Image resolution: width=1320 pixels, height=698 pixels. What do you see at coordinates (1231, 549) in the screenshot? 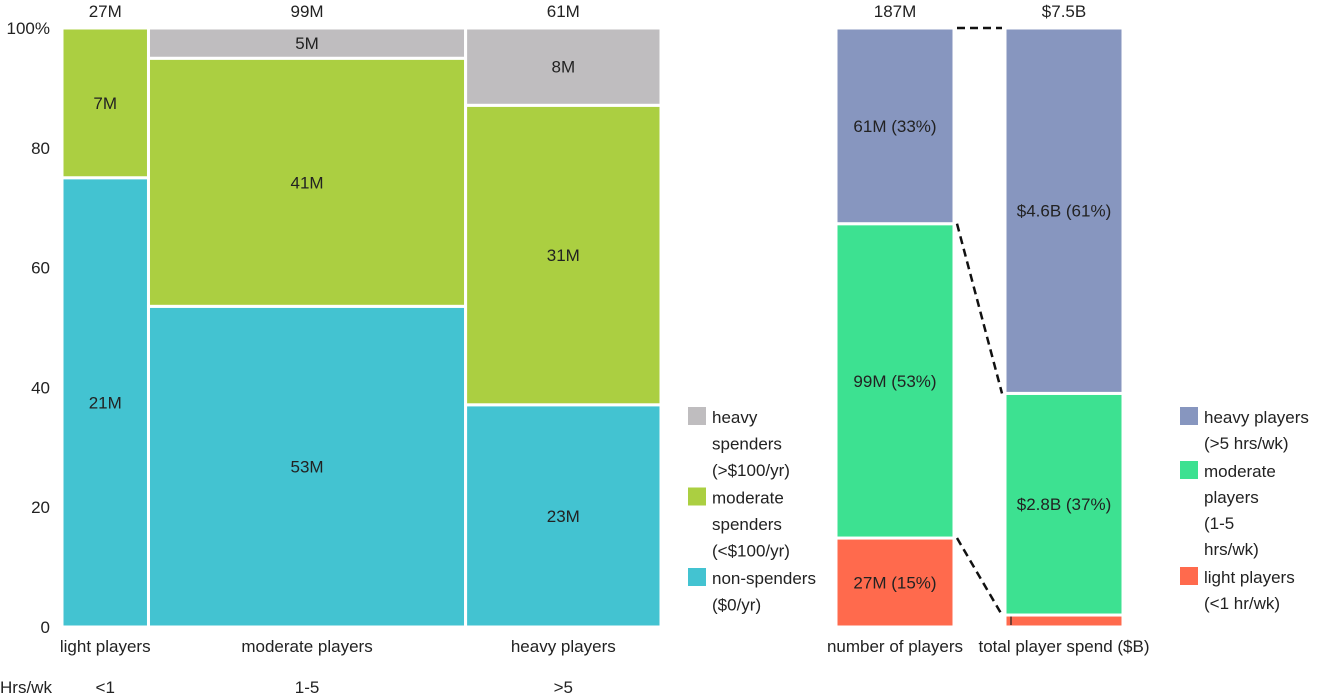
I see `legend-label: hrs/wk)` at bounding box center [1231, 549].